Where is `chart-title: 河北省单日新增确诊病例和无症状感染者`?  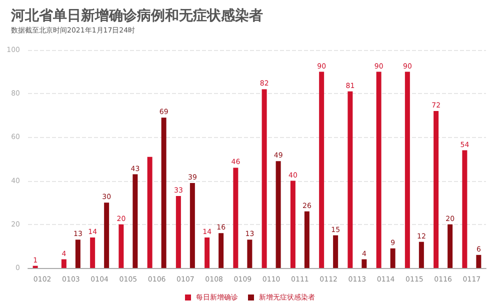 chart-title: 河北省单日新增确诊病例和无症状感染者 is located at coordinates (136, 15).